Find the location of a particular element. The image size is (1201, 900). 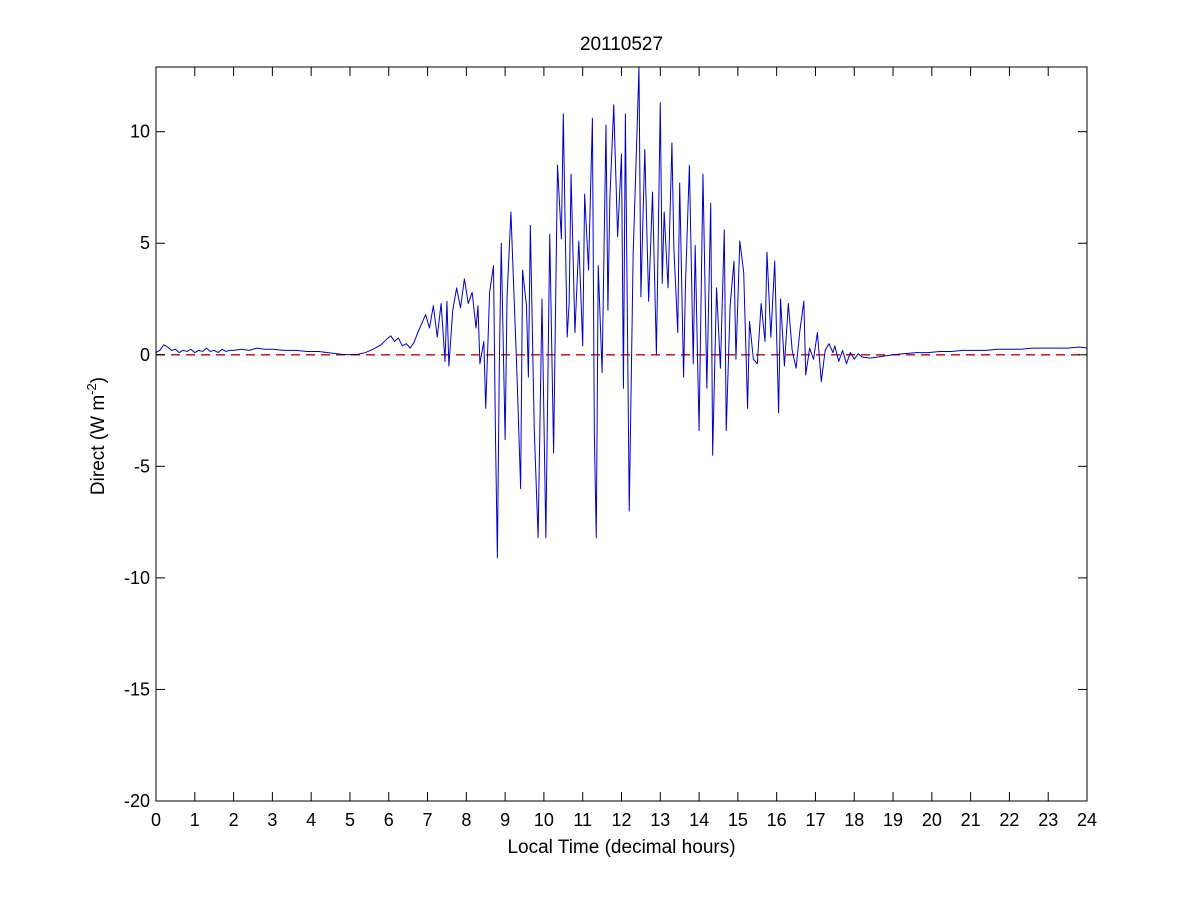

x-tick-label: 4 is located at coordinates (311, 820).